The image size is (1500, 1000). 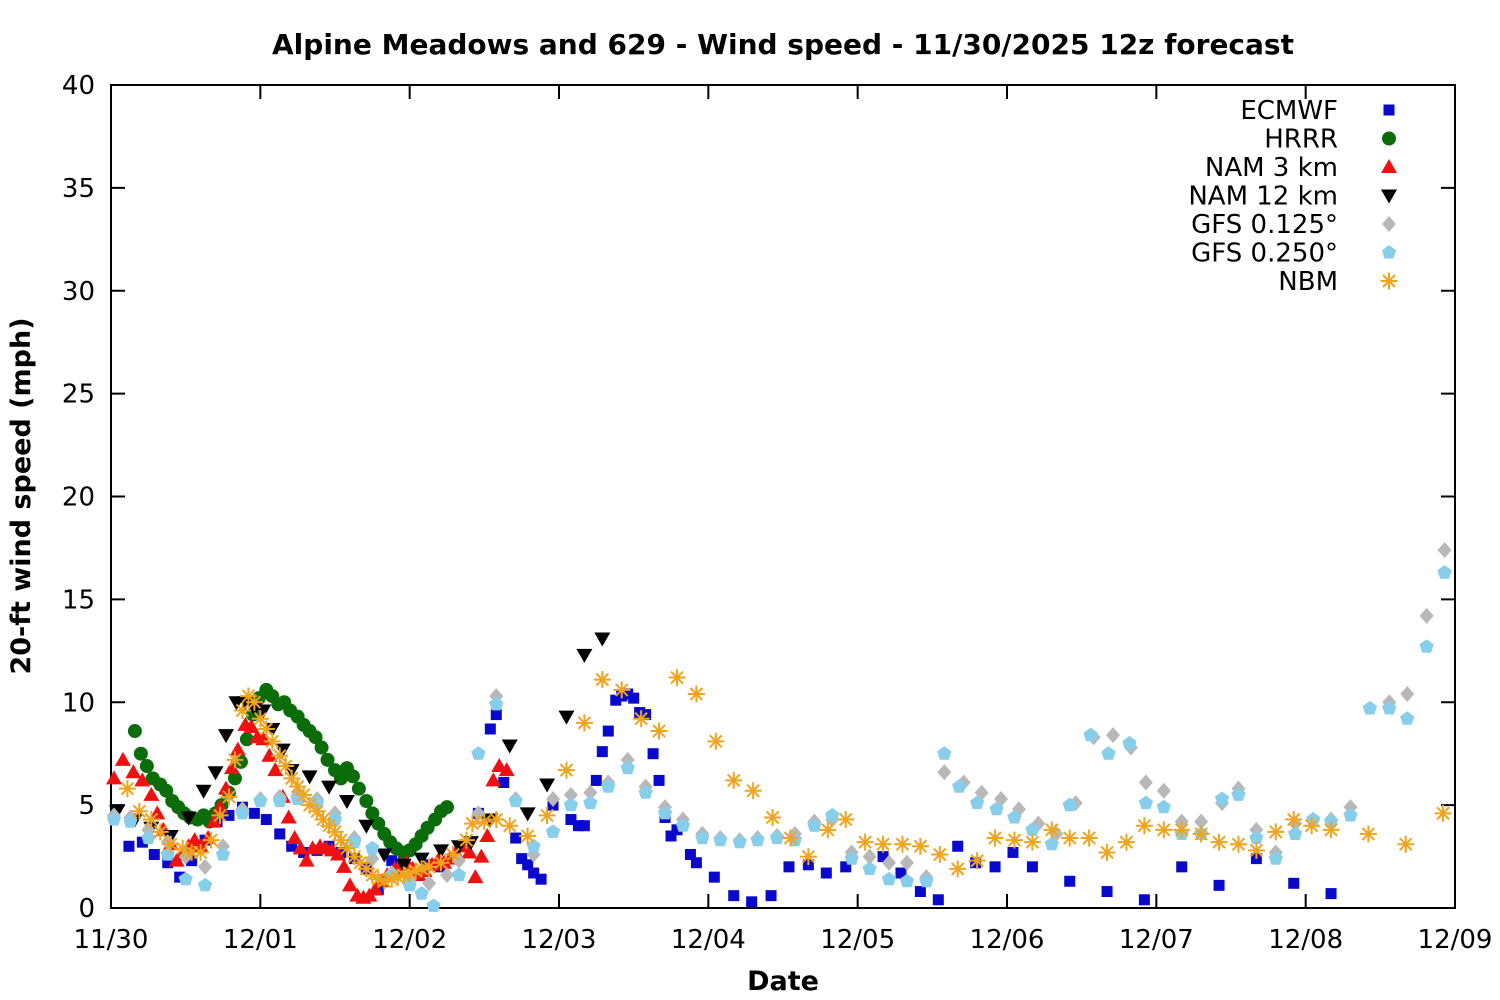 What do you see at coordinates (86, 806) in the screenshot?
I see `y-tick-label: 5` at bounding box center [86, 806].